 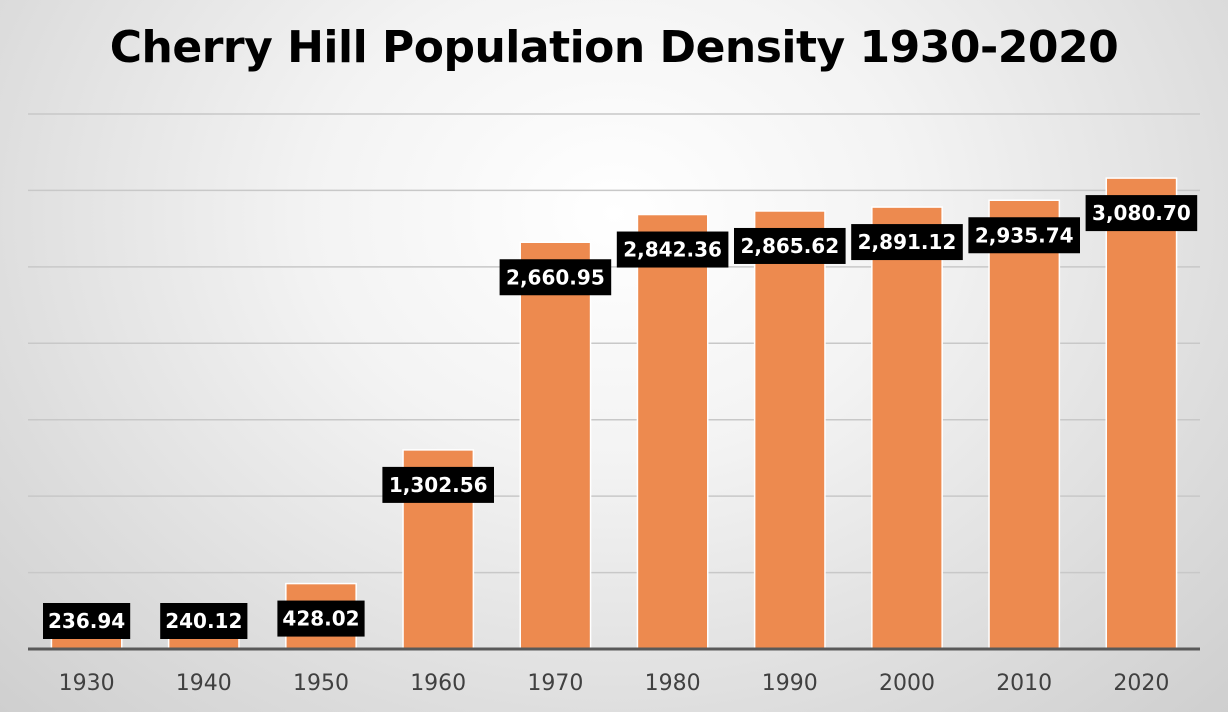 I want to click on bar-1970, so click(x=555, y=445).